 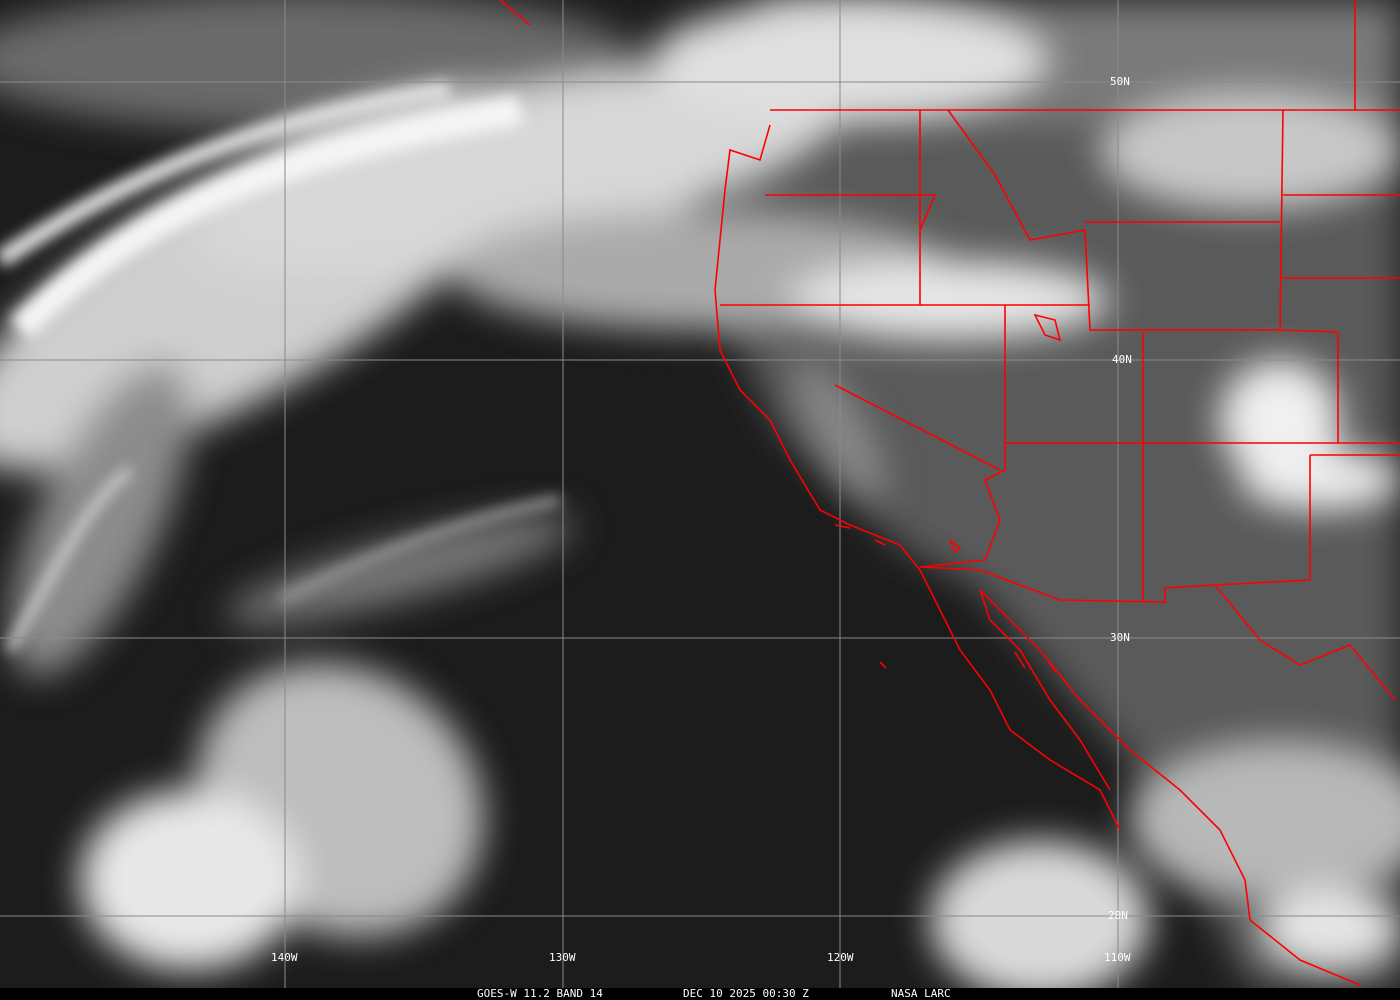 I want to click on credit-label: NASA LARC, so click(x=921, y=993).